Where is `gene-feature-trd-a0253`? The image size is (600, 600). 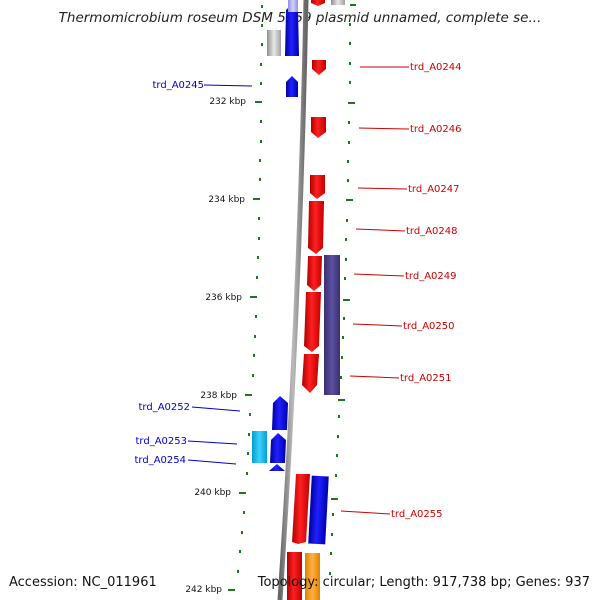 gene-feature-trd-a0253 is located at coordinates (259, 447).